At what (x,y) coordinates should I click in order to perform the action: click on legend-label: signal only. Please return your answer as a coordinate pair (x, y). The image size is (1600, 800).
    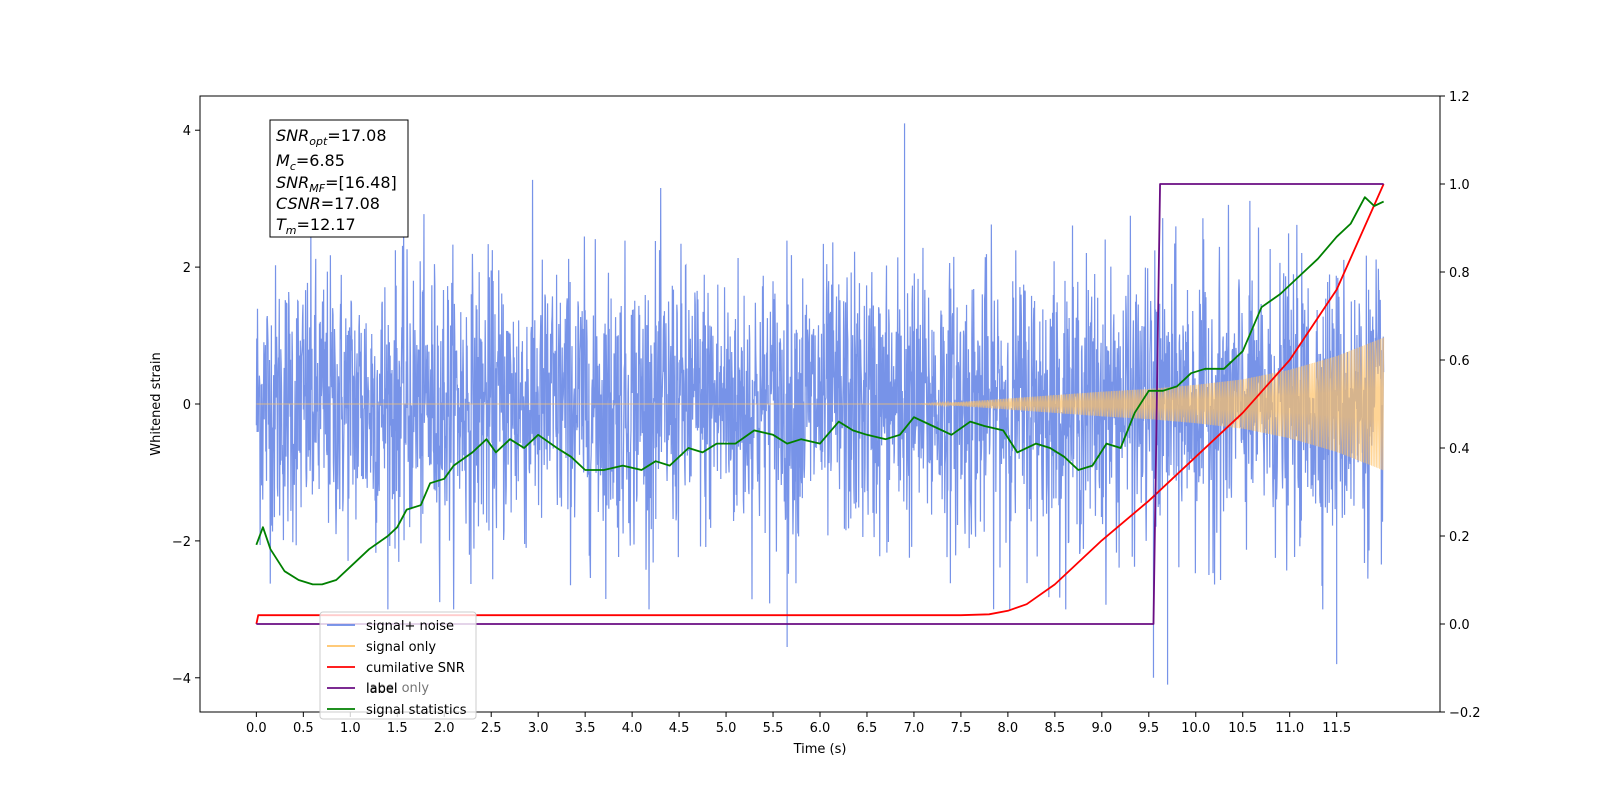
    Looking at the image, I should click on (401, 647).